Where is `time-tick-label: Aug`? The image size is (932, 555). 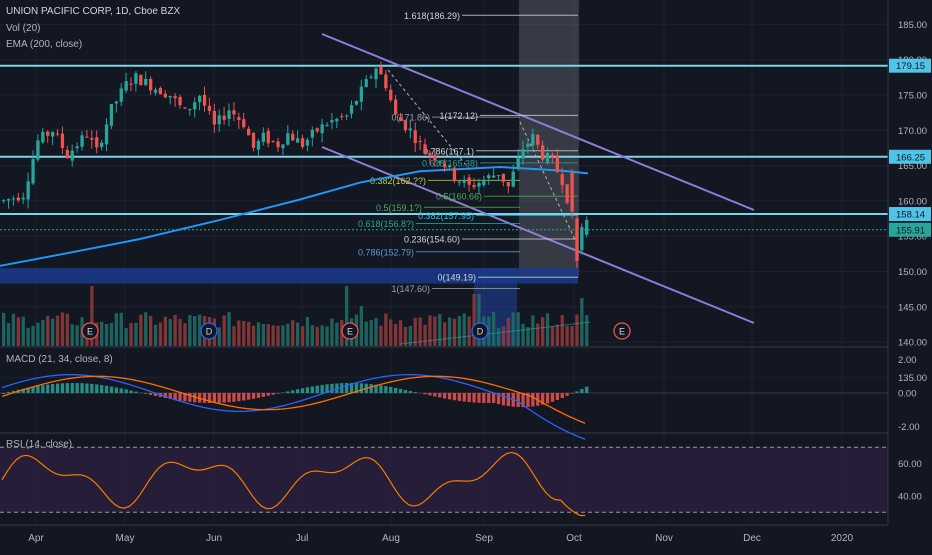 time-tick-label: Aug is located at coordinates (391, 538).